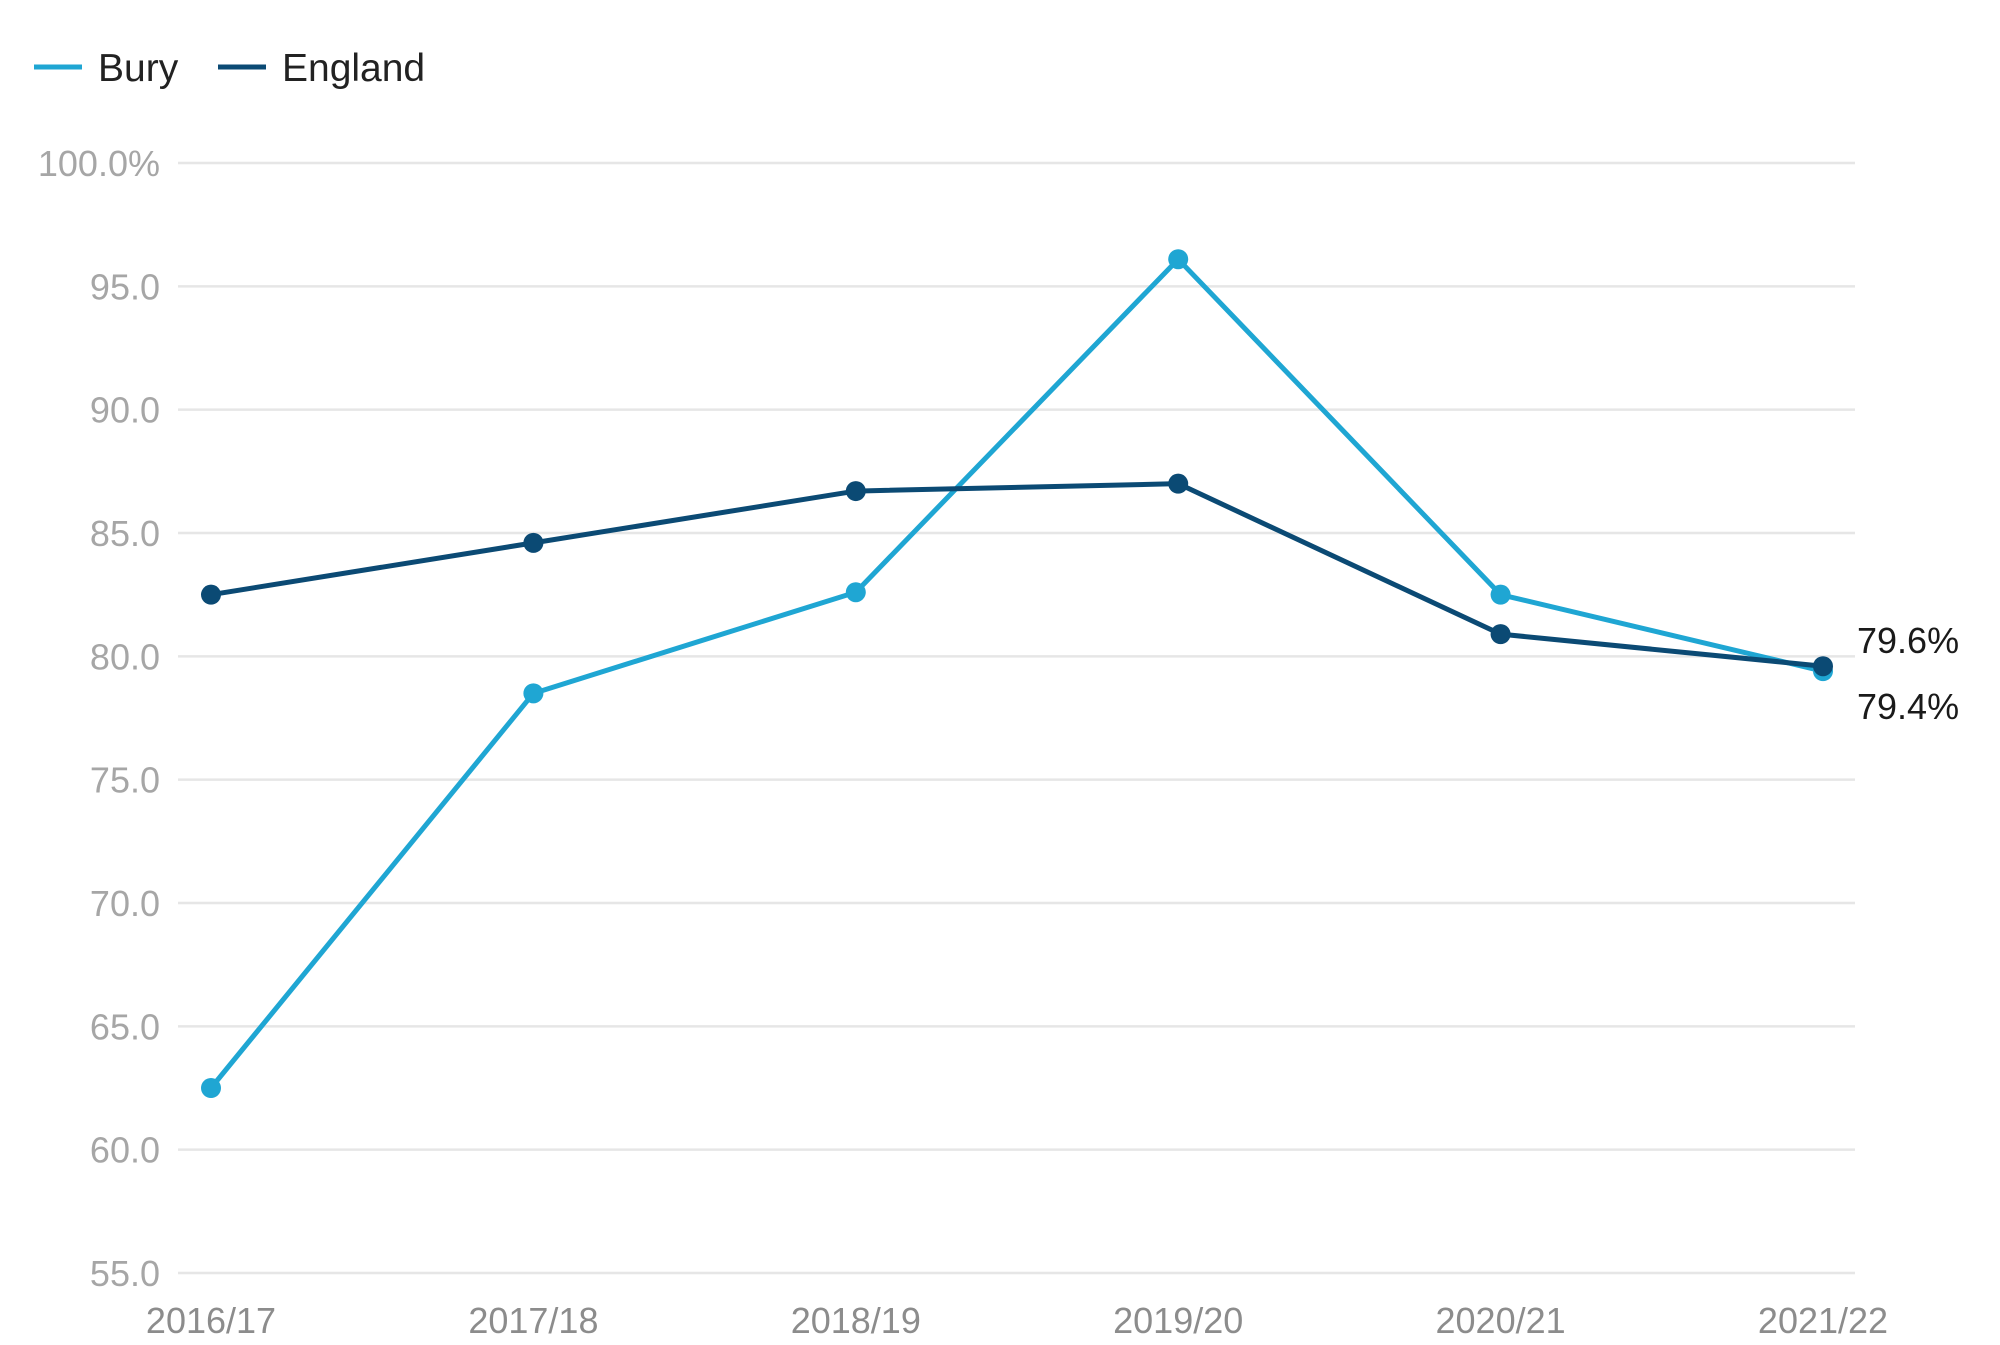 The height and width of the screenshot is (1345, 2000). Describe the element at coordinates (1908, 706) in the screenshot. I see `end-label-bury: 79.4%` at that location.